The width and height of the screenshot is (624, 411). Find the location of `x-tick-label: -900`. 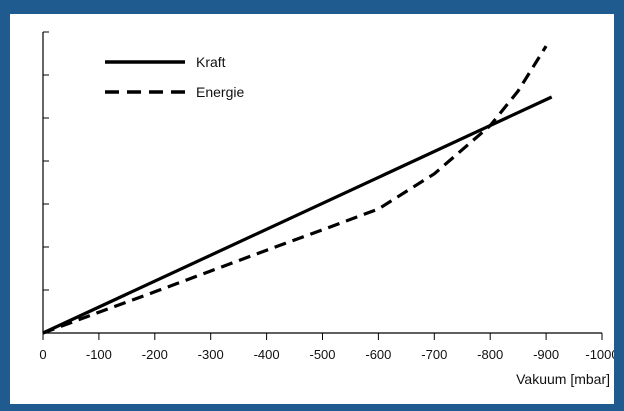

x-tick-label: -900 is located at coordinates (546, 354).